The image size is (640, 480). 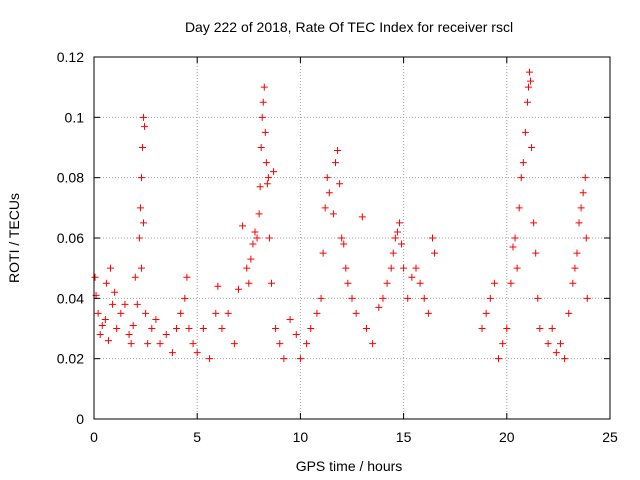 What do you see at coordinates (610, 437) in the screenshot?
I see `x-tick-label: 25` at bounding box center [610, 437].